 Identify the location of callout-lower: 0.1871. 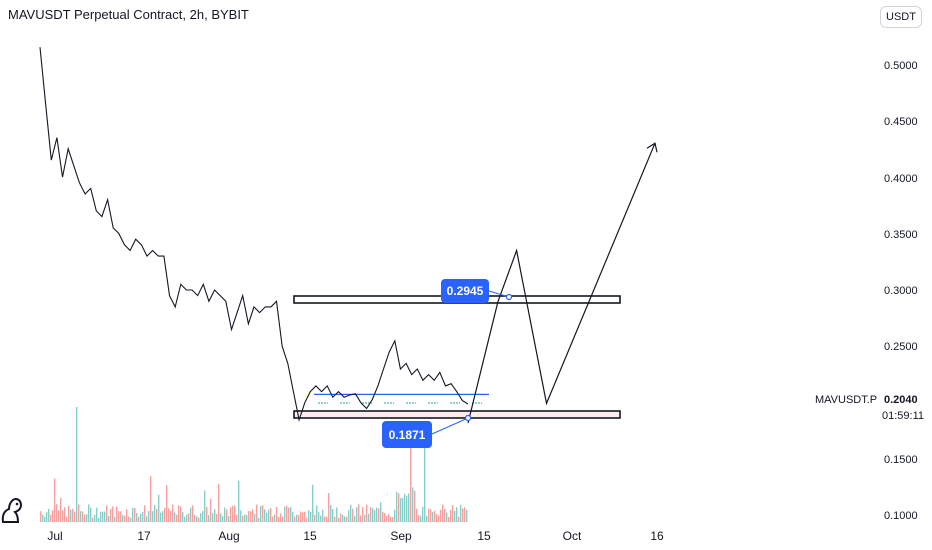
(407, 434).